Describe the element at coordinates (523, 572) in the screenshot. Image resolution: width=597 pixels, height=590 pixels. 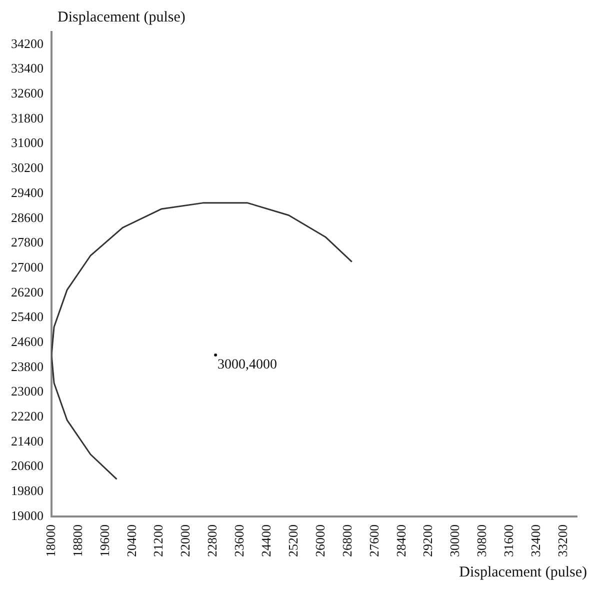
I see `x-axis-title: Displacement (pulse)` at that location.